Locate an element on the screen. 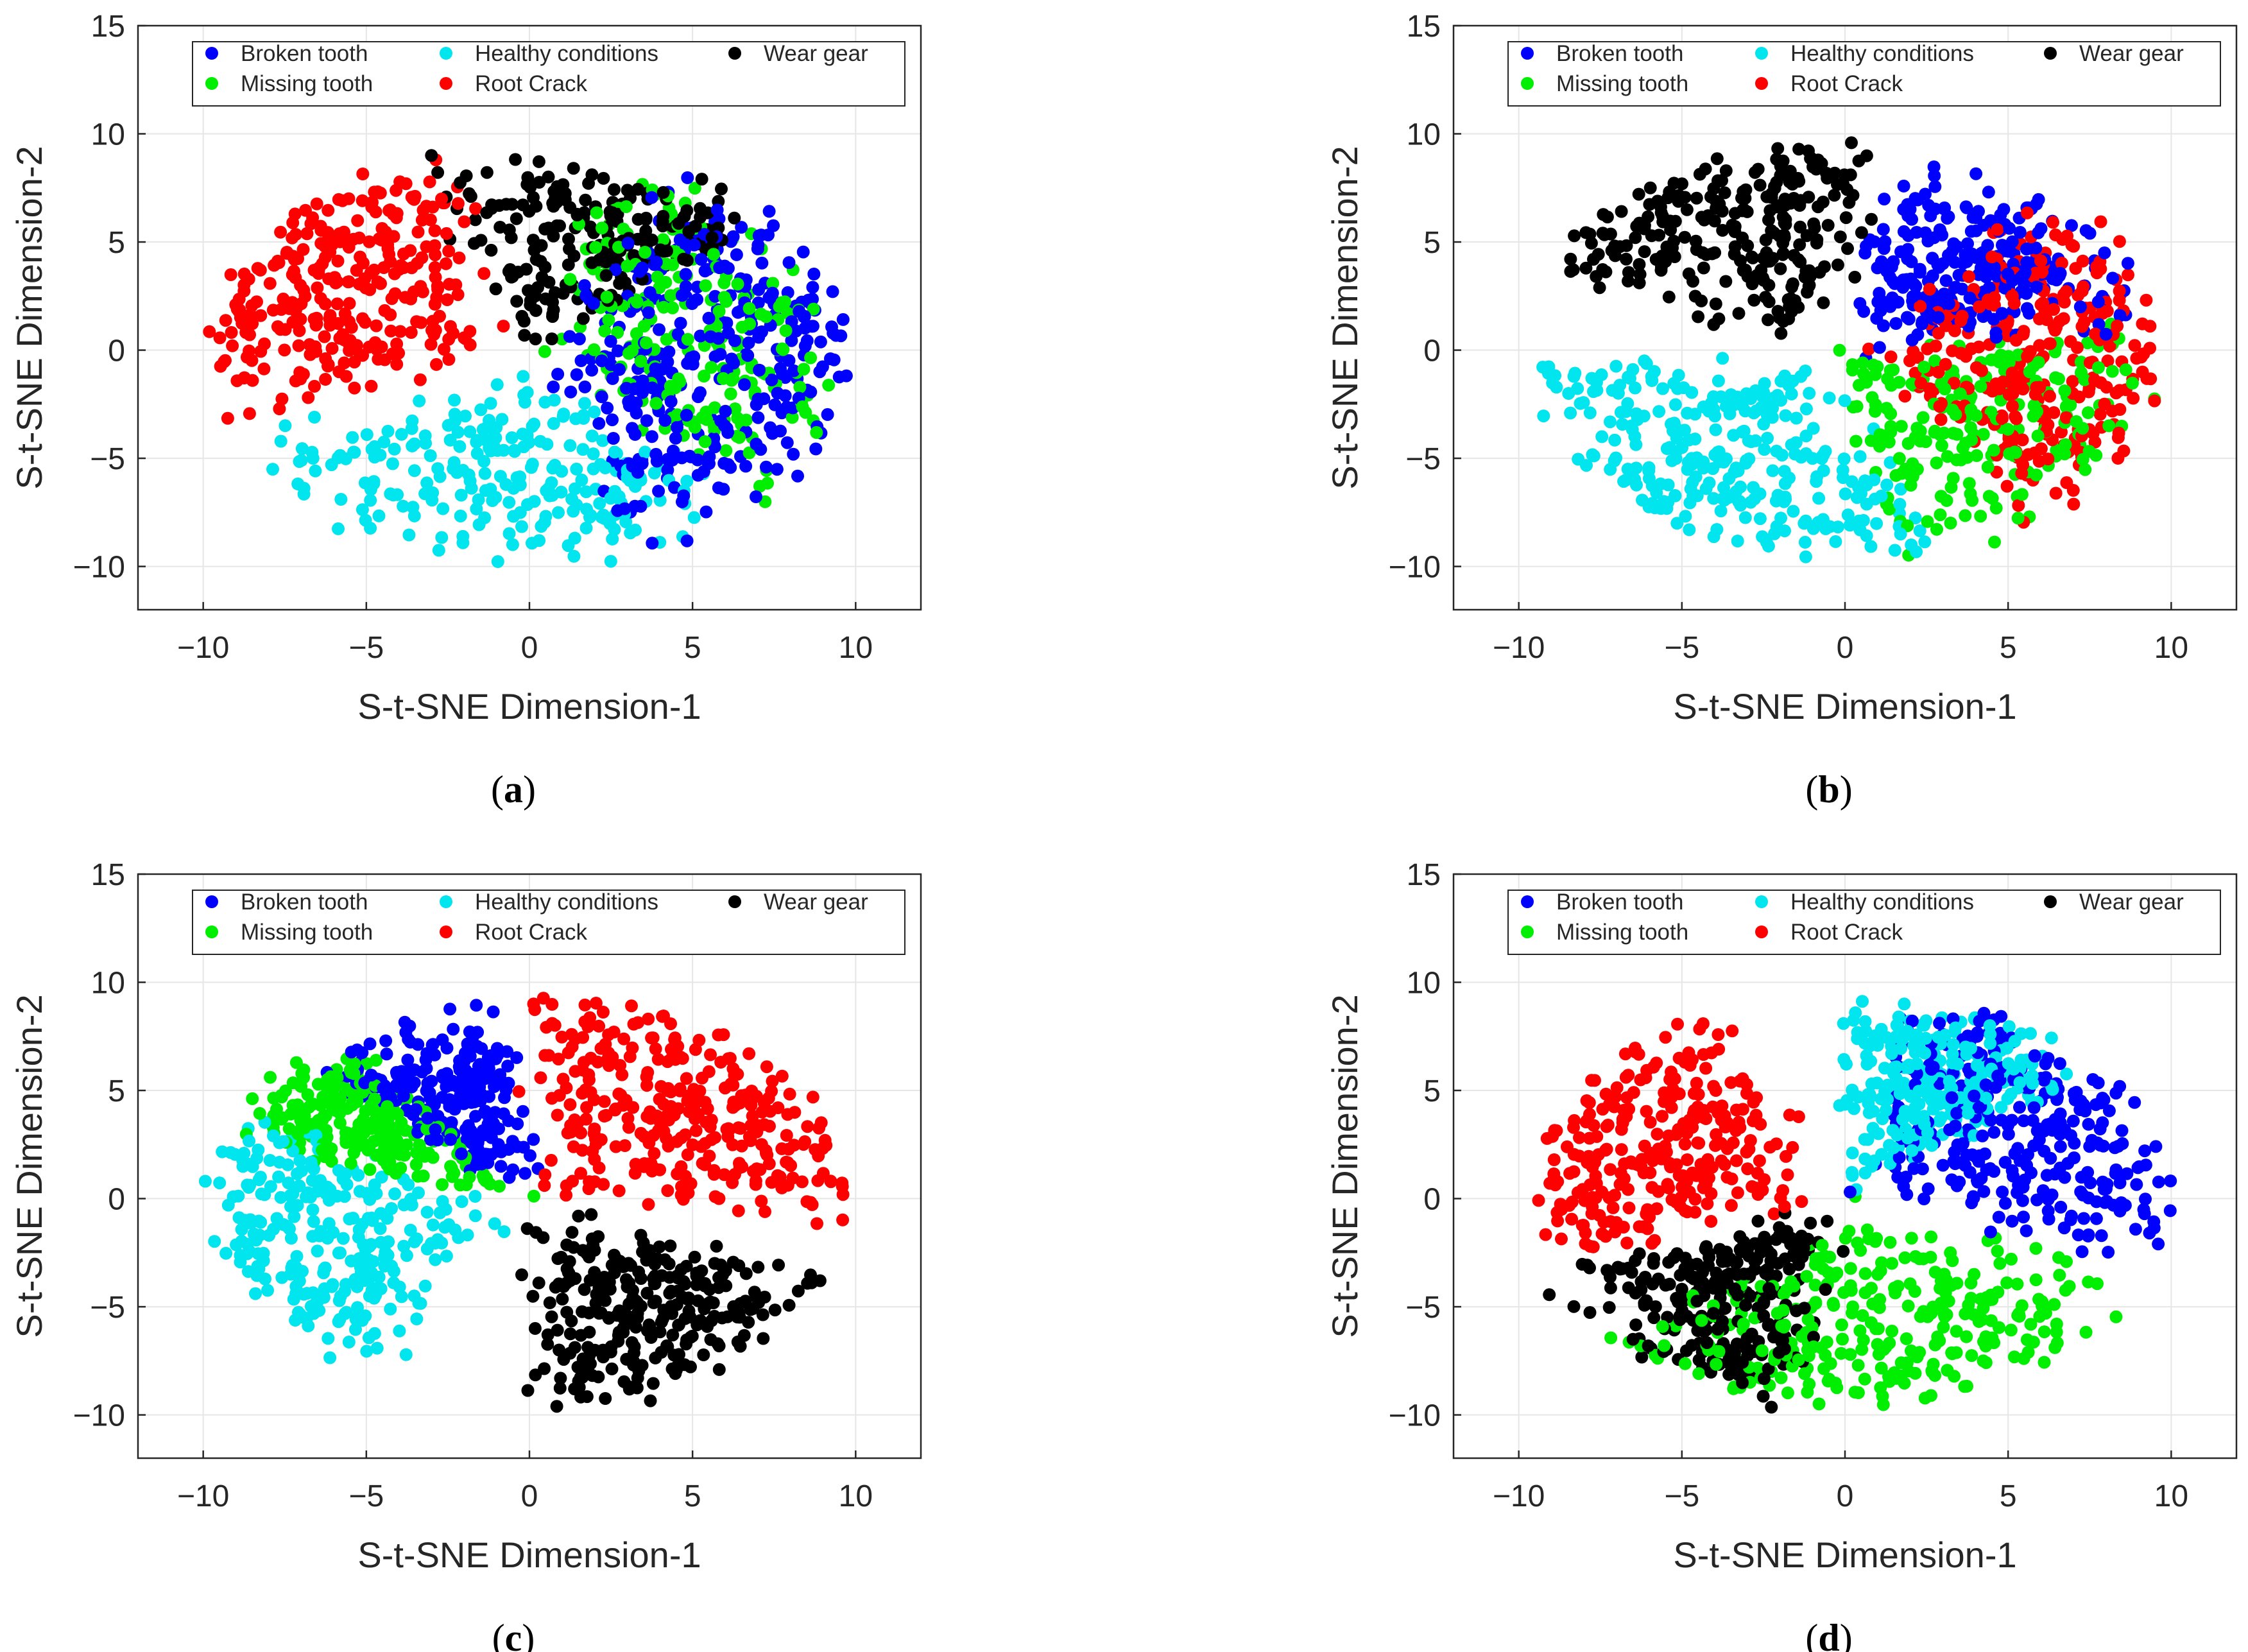 Image resolution: width=2248 pixels, height=1652 pixels. x-tick-label: 10 is located at coordinates (856, 648).